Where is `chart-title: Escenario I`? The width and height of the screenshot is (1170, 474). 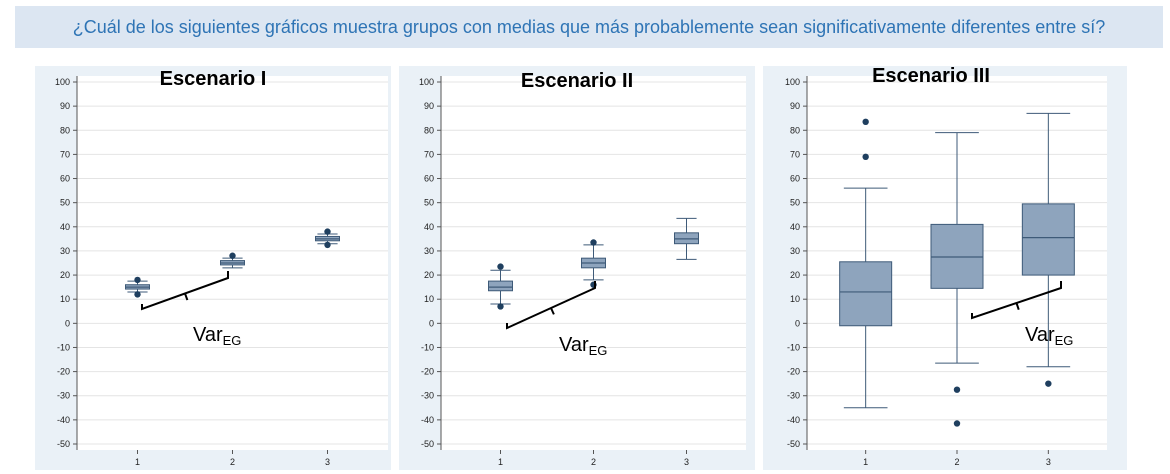
chart-title: Escenario I is located at coordinates (213, 79).